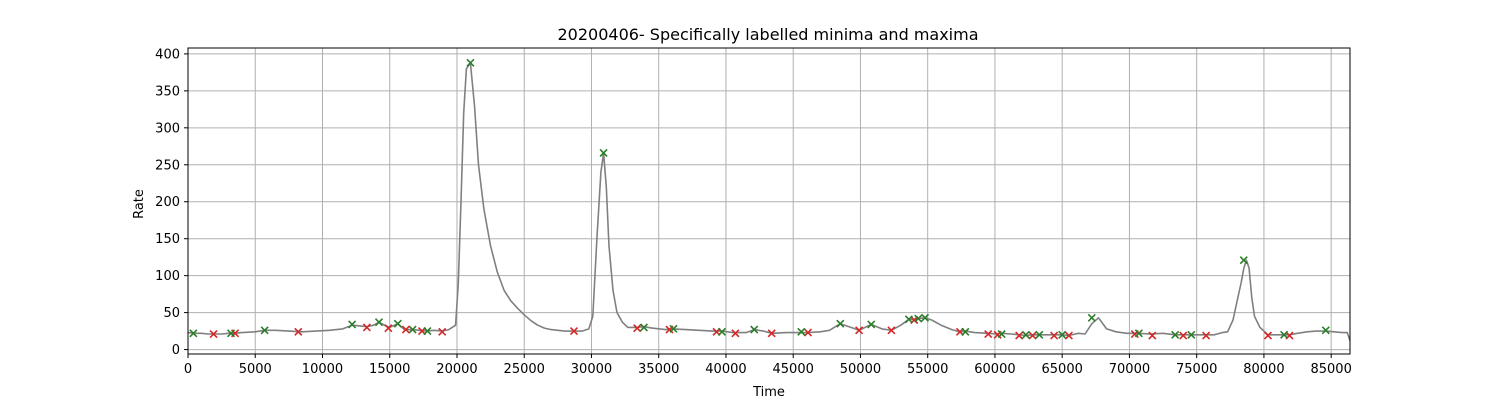 This screenshot has height=400, width=1500. What do you see at coordinates (1330, 369) in the screenshot?
I see `x-tick-label: 85000` at bounding box center [1330, 369].